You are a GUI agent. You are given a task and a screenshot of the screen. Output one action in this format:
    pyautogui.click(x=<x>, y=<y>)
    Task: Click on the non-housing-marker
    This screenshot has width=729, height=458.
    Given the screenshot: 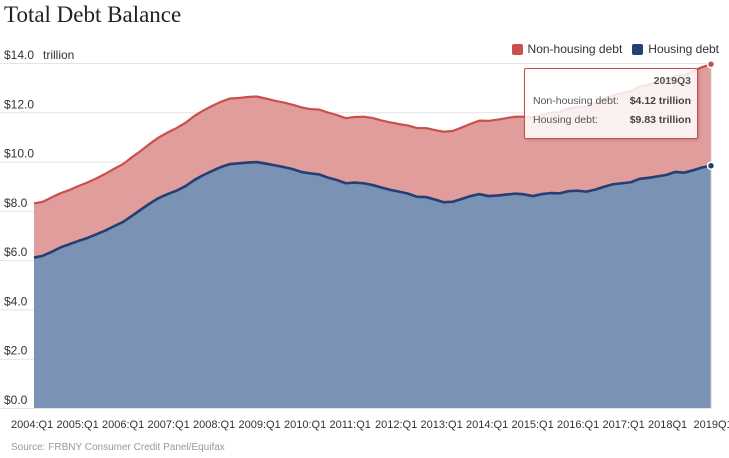 What is the action you would take?
    pyautogui.click(x=711, y=64)
    